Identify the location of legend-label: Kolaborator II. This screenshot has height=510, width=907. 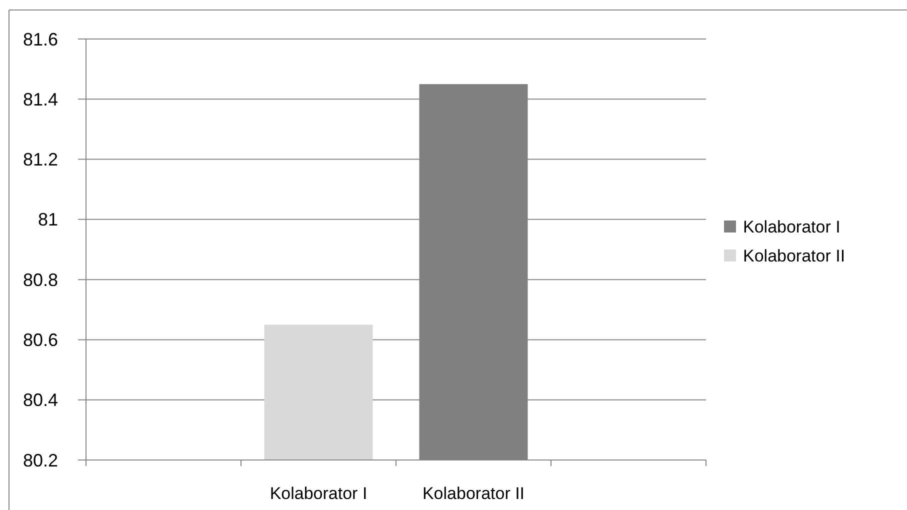
(794, 256).